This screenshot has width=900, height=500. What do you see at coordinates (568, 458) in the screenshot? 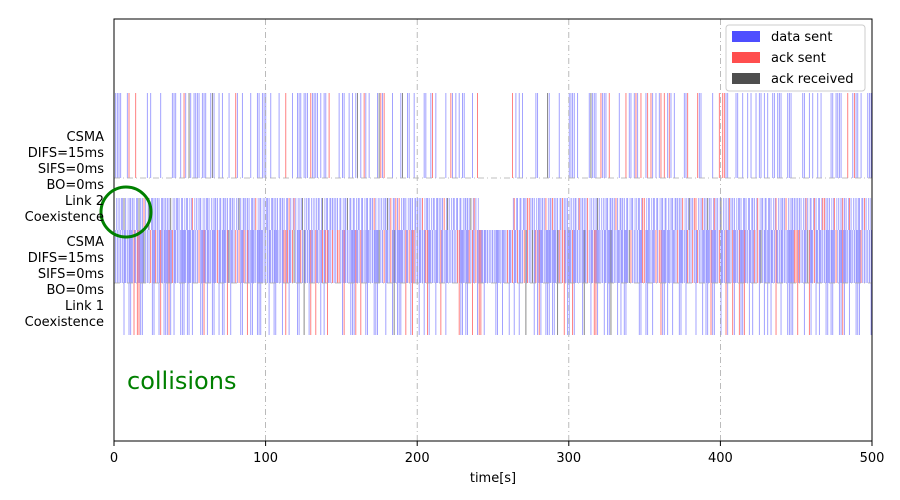
I see `x-tick-label: 300` at bounding box center [568, 458].